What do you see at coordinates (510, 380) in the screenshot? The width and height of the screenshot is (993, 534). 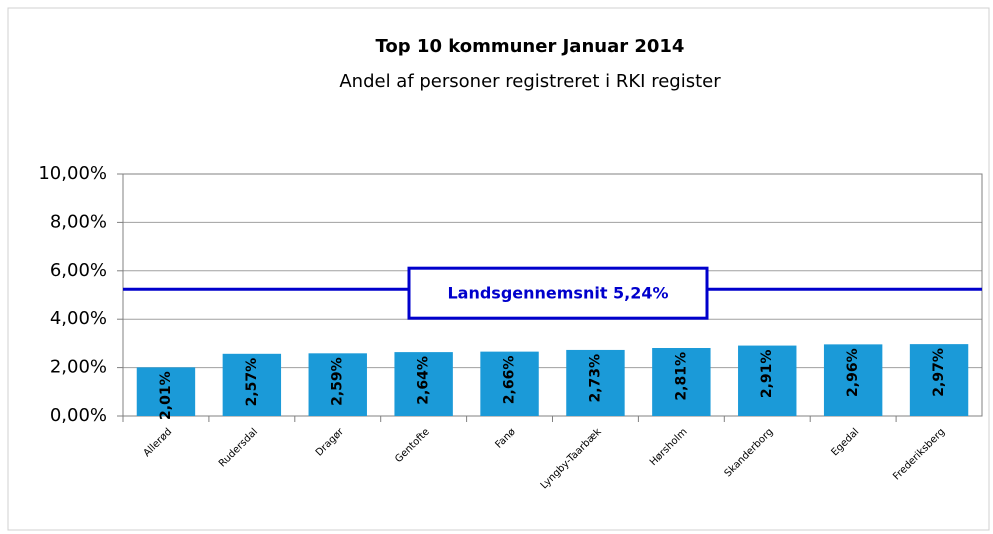 I see `value-label: 2,66%` at bounding box center [510, 380].